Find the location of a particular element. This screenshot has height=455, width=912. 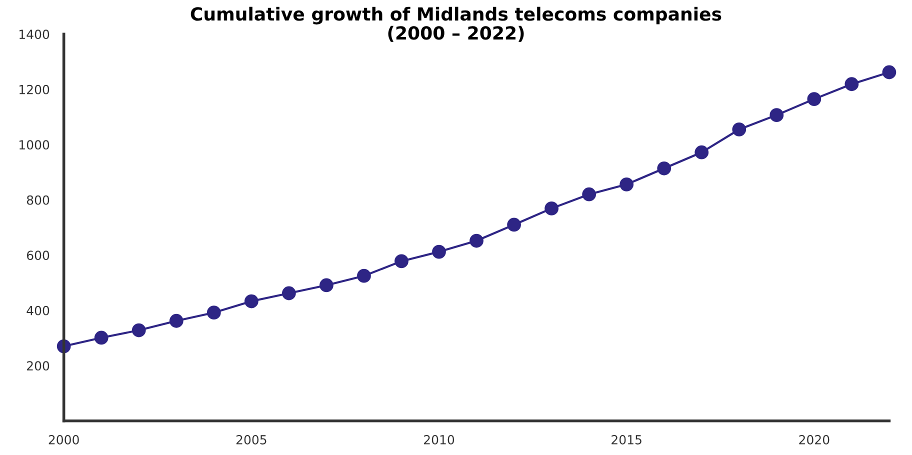

x-tick-label: 2010 is located at coordinates (439, 439).